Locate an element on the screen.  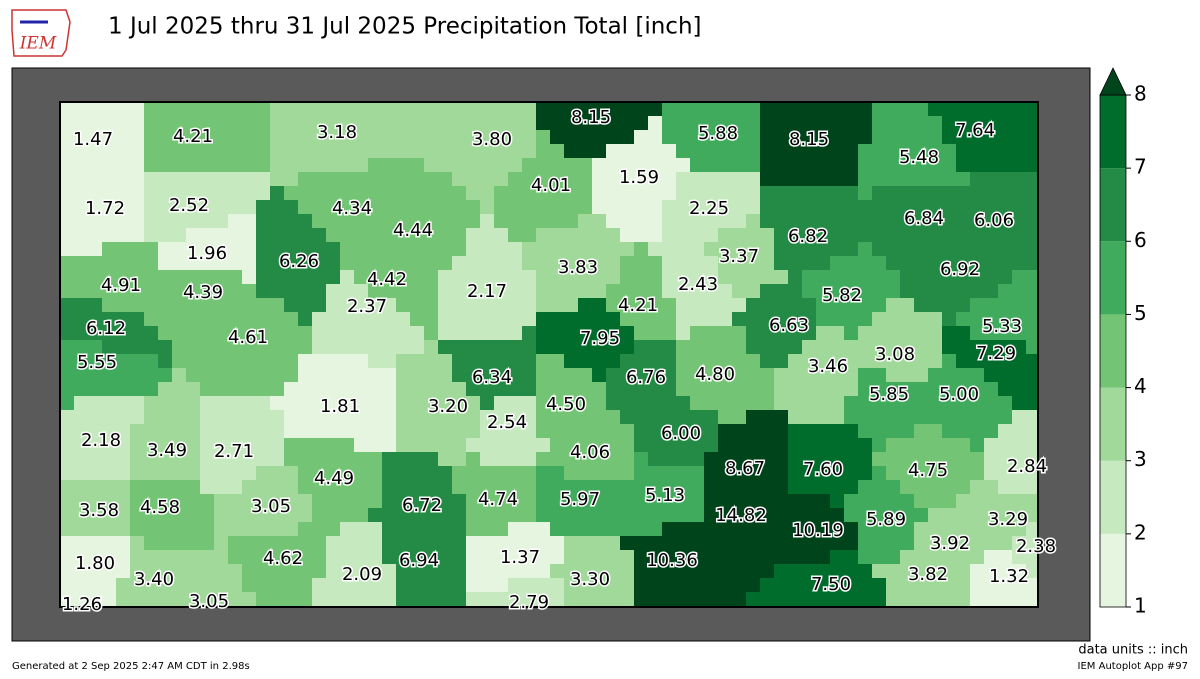
value-label: 5.33 is located at coordinates (1002, 326).